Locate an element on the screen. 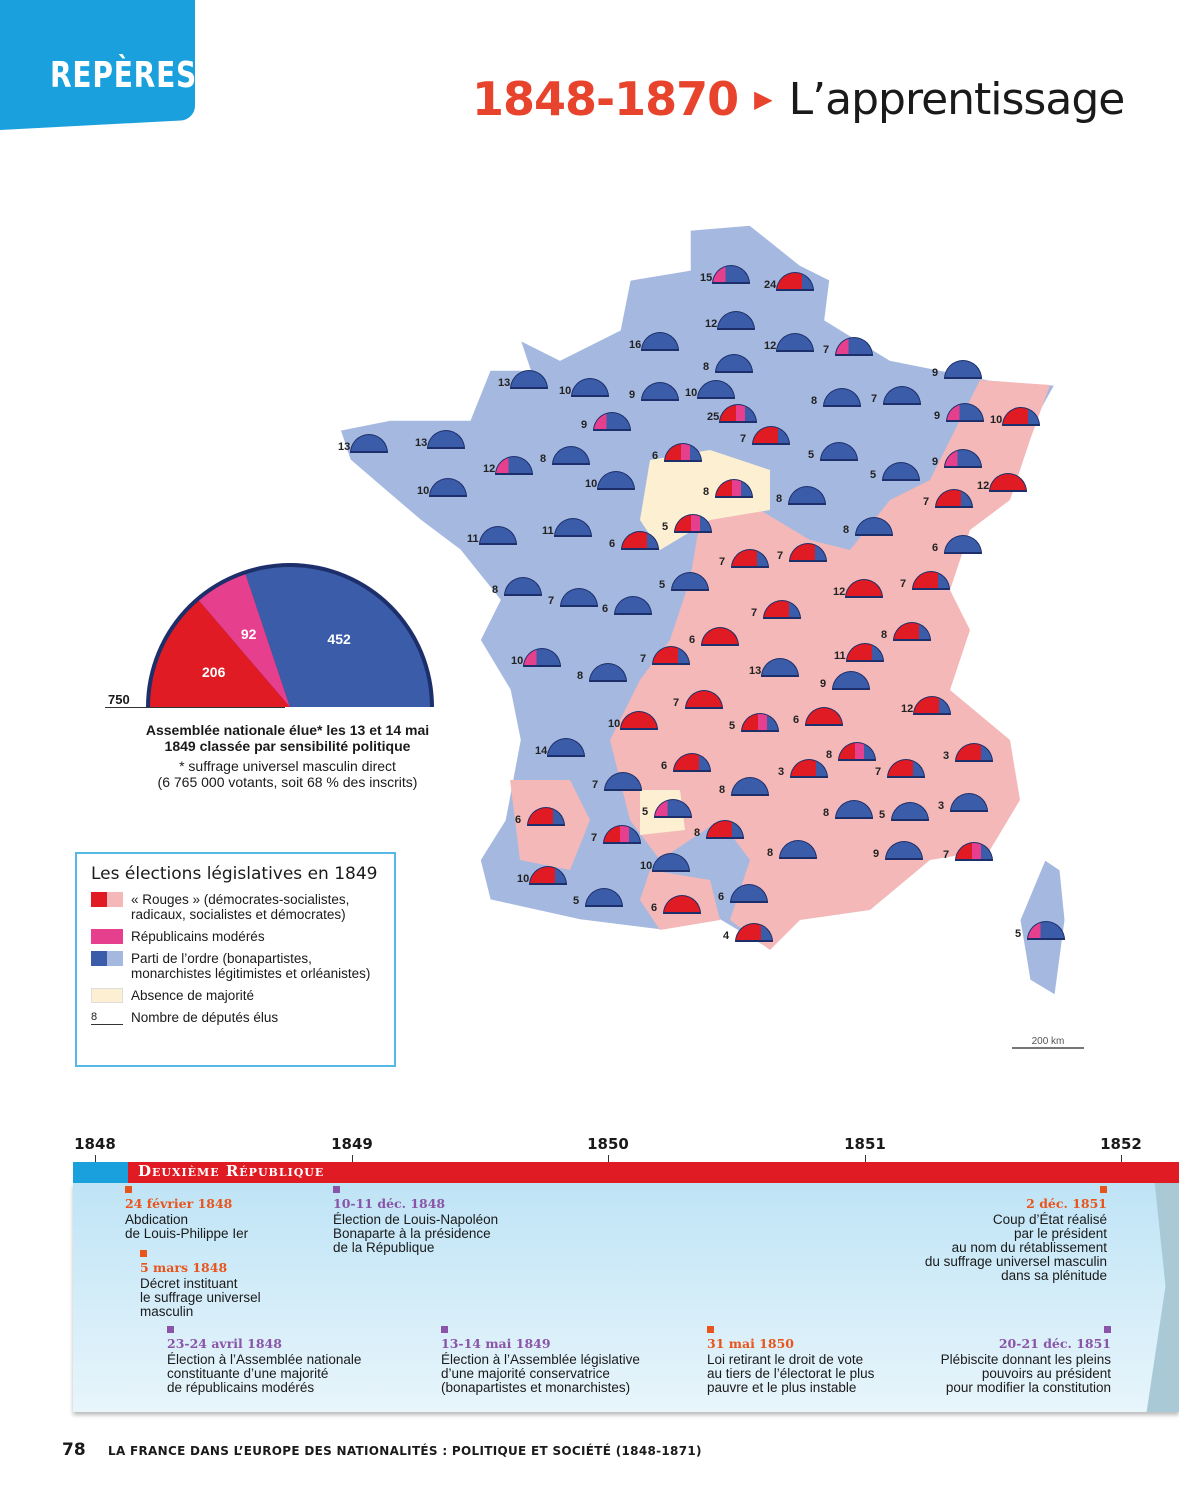  legend-item-moderes: Républicains modérés is located at coordinates (235, 936).